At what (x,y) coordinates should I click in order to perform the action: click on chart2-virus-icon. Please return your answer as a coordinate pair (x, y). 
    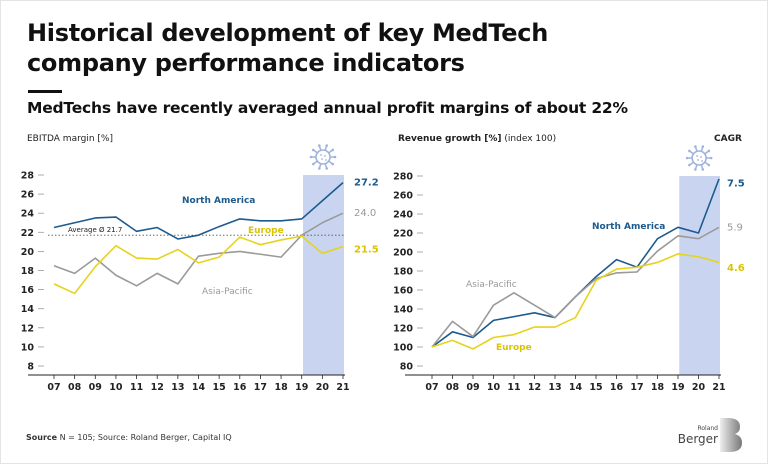
    Looking at the image, I should click on (699, 158).